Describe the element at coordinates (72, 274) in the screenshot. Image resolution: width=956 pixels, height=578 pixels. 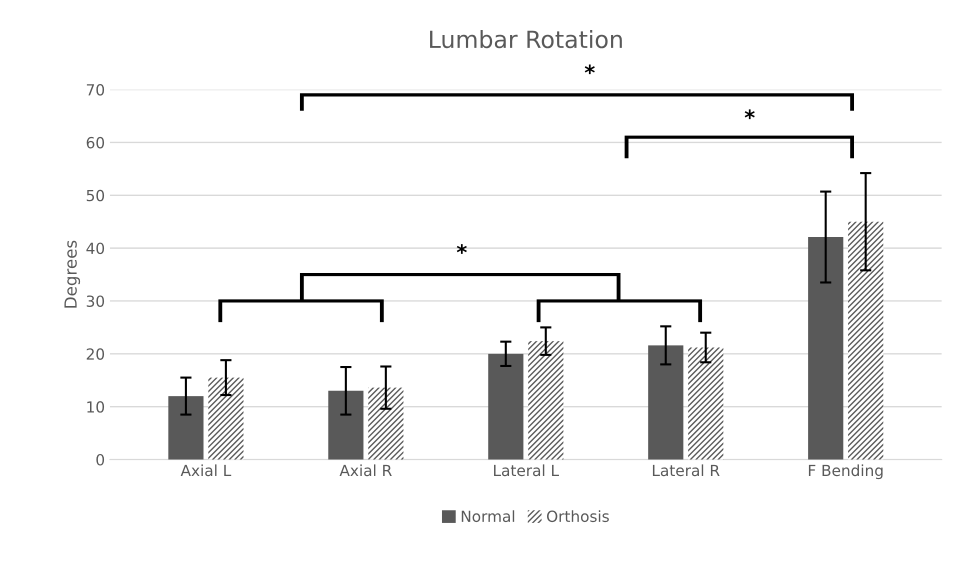
I see `y-axis-title: Degrees` at that location.